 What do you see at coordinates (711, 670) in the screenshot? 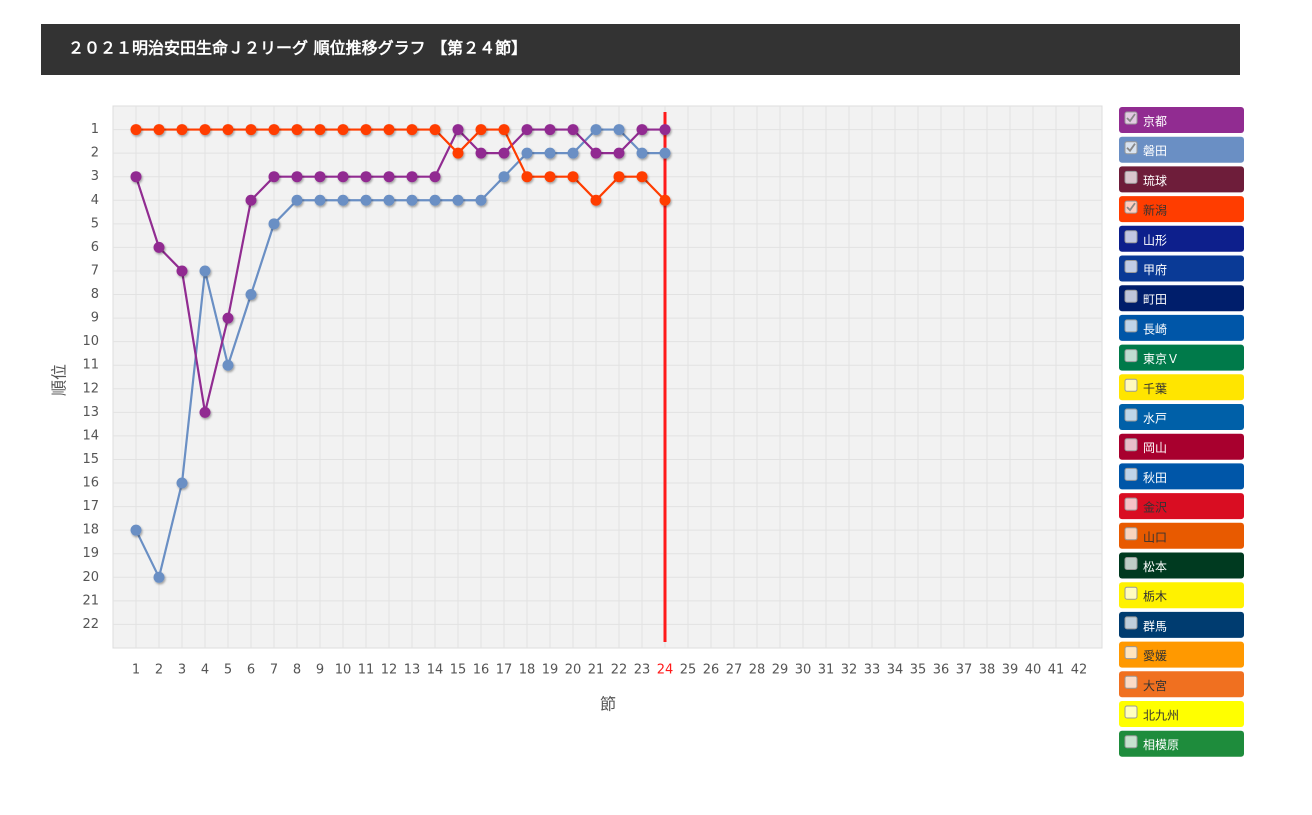
I see `x-tick-label: 26` at bounding box center [711, 670].